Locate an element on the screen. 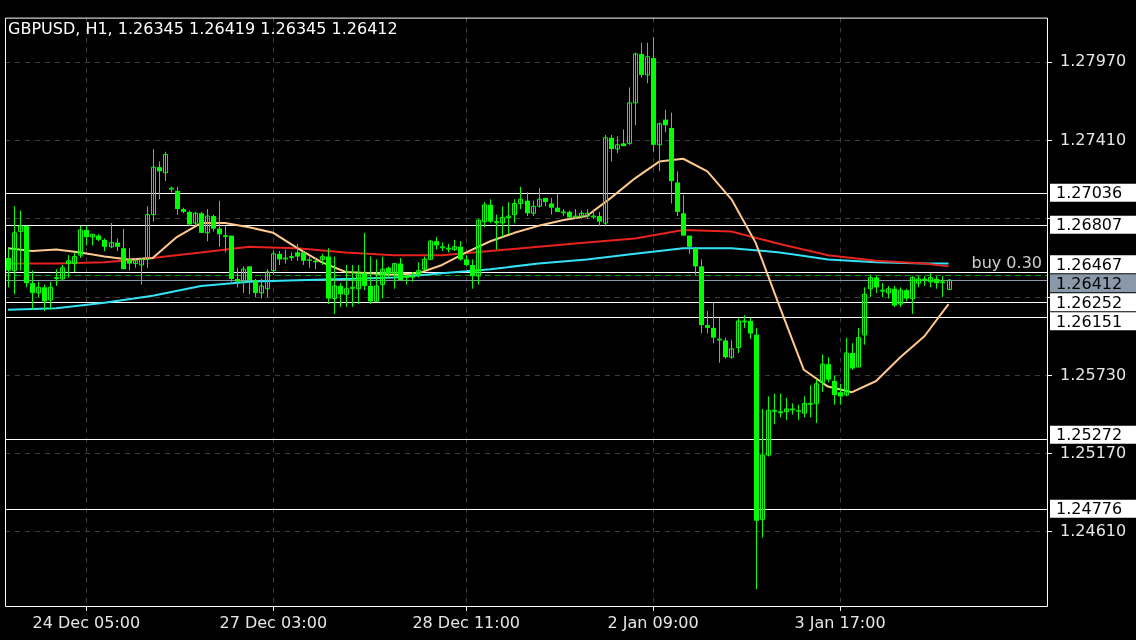 The height and width of the screenshot is (640, 1136). x-tick-label: 24 Dec 05:00 is located at coordinates (86, 622).